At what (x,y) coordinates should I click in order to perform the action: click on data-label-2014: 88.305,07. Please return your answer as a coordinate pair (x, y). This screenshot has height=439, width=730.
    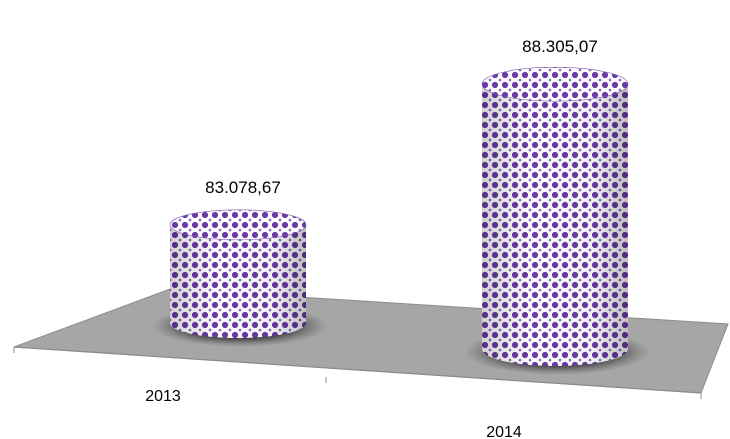
    Looking at the image, I should click on (560, 46).